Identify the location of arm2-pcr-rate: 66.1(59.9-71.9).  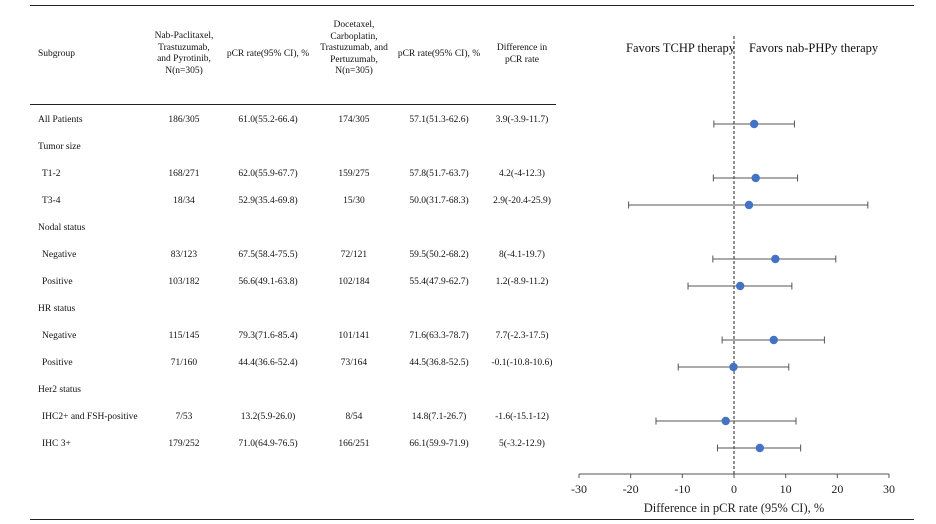
(439, 444).